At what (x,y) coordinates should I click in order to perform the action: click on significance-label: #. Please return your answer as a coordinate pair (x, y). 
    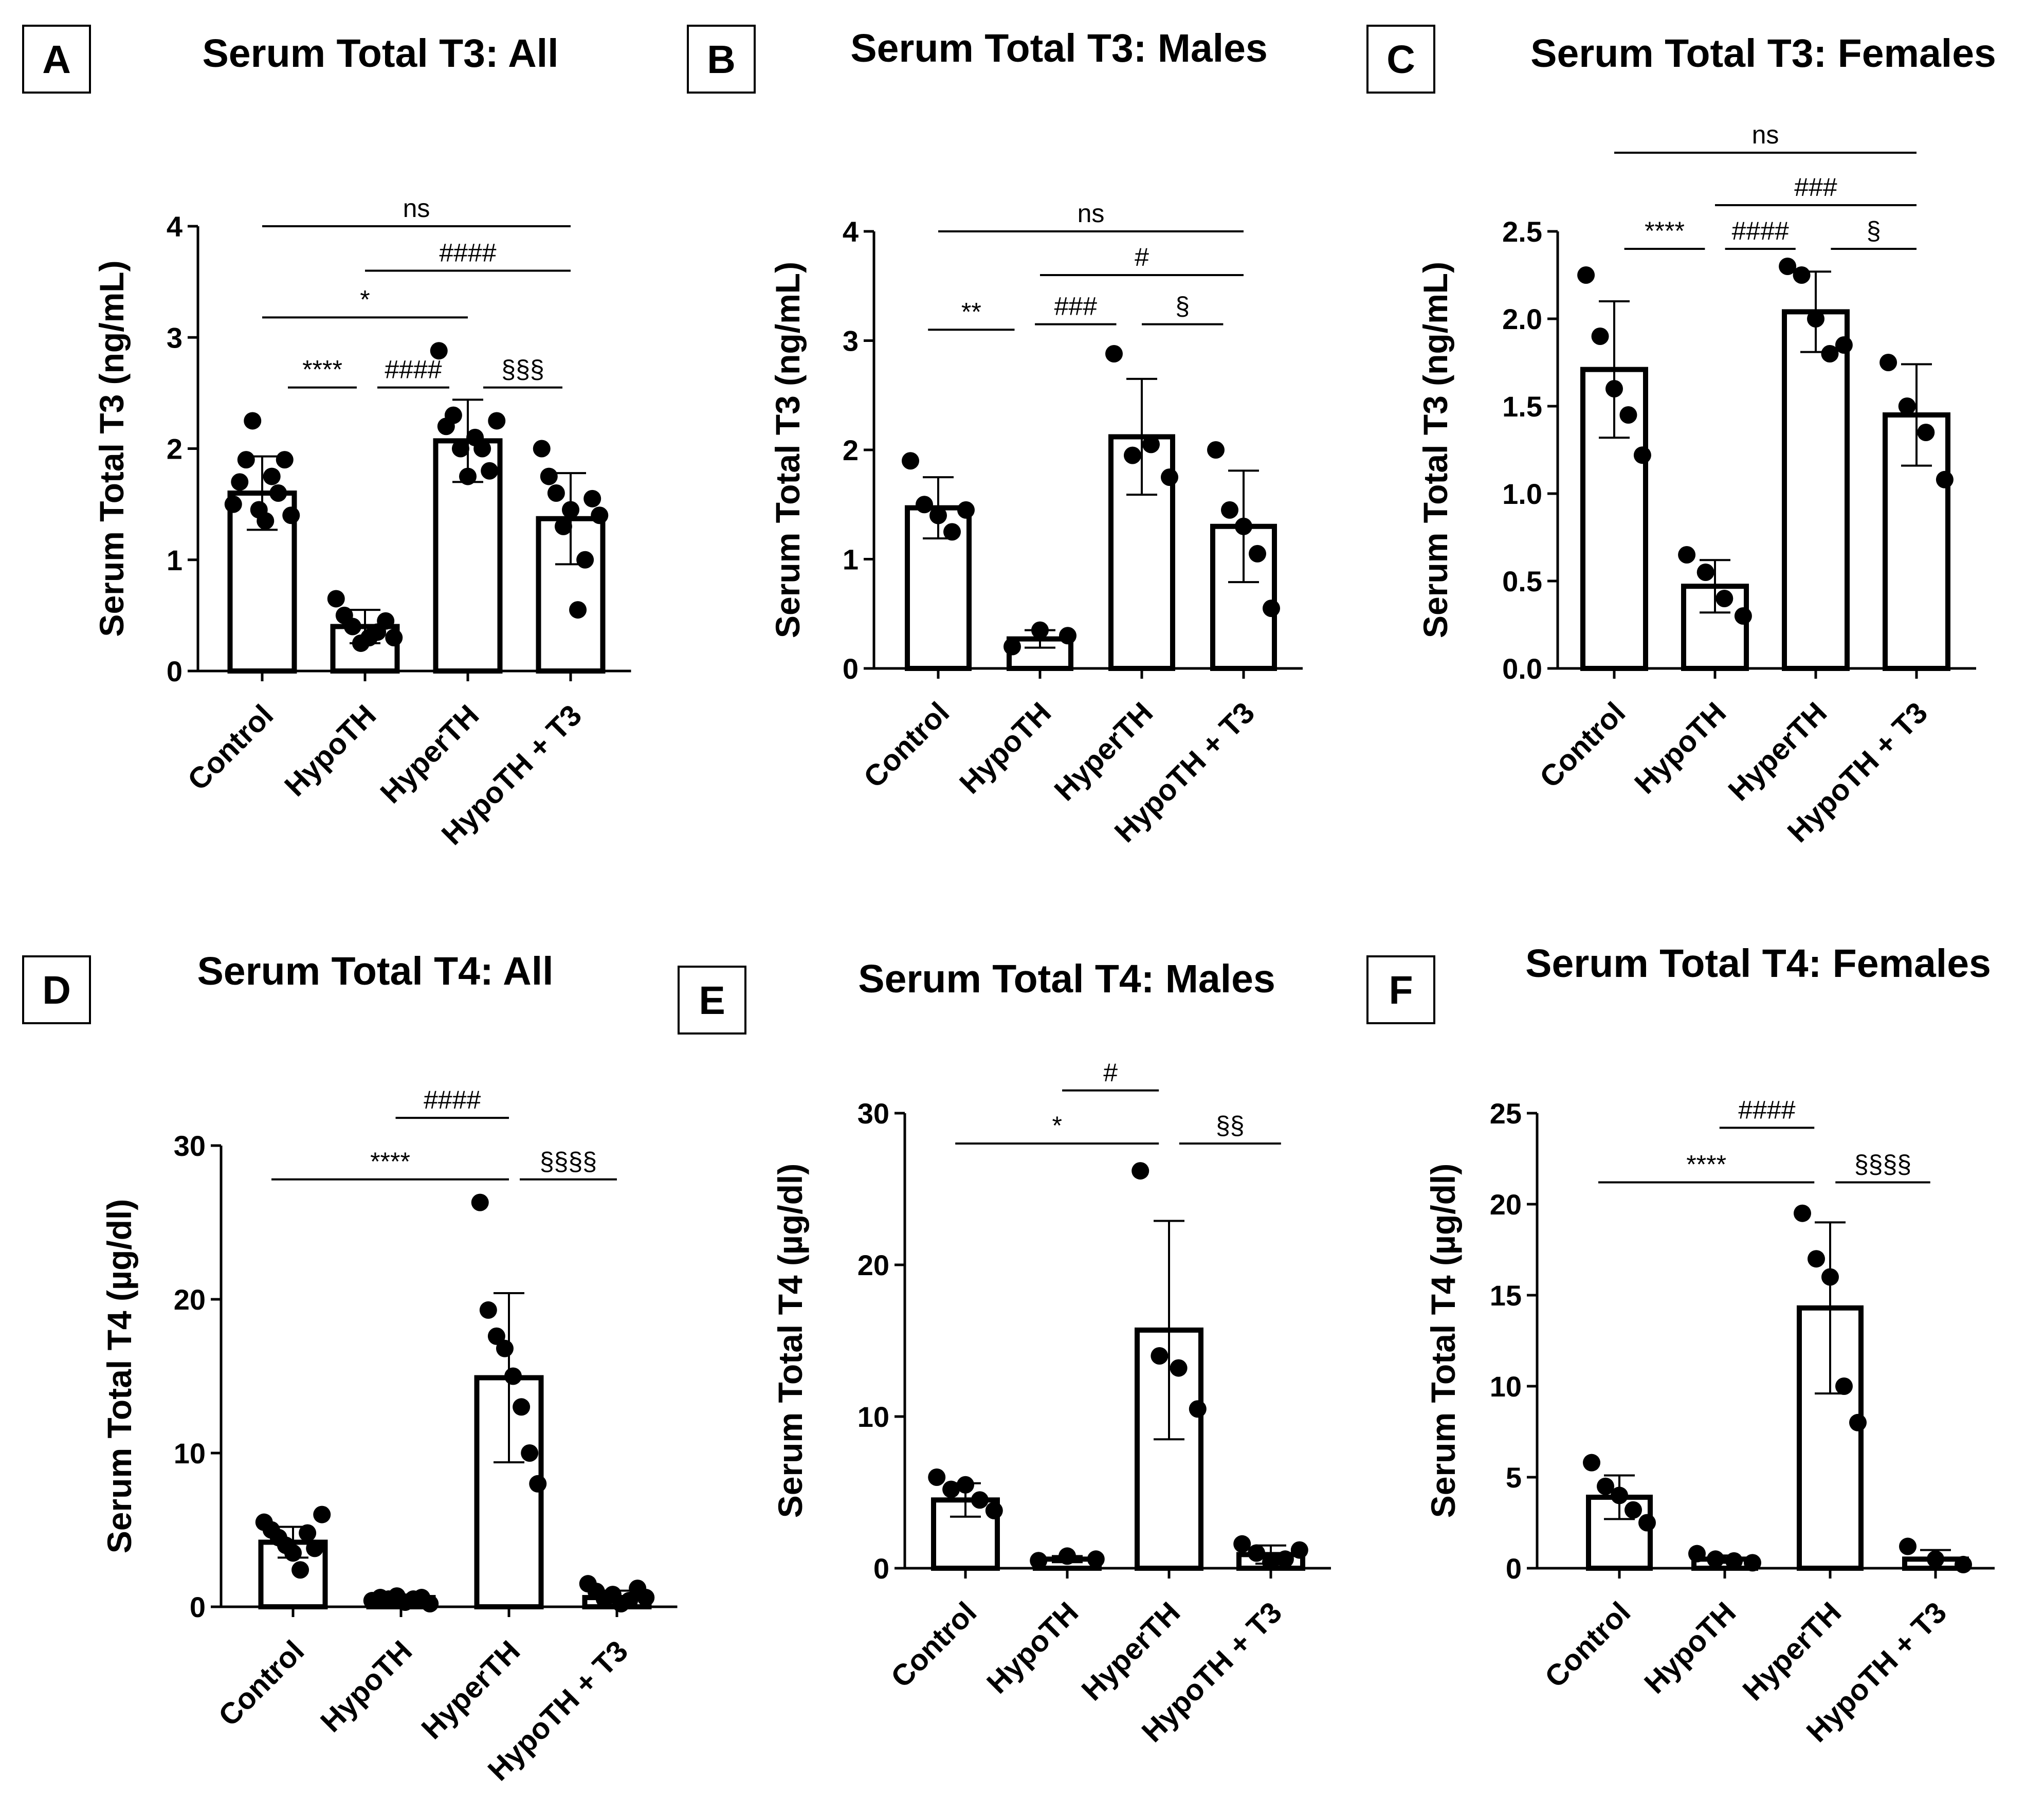
    Looking at the image, I should click on (1110, 1072).